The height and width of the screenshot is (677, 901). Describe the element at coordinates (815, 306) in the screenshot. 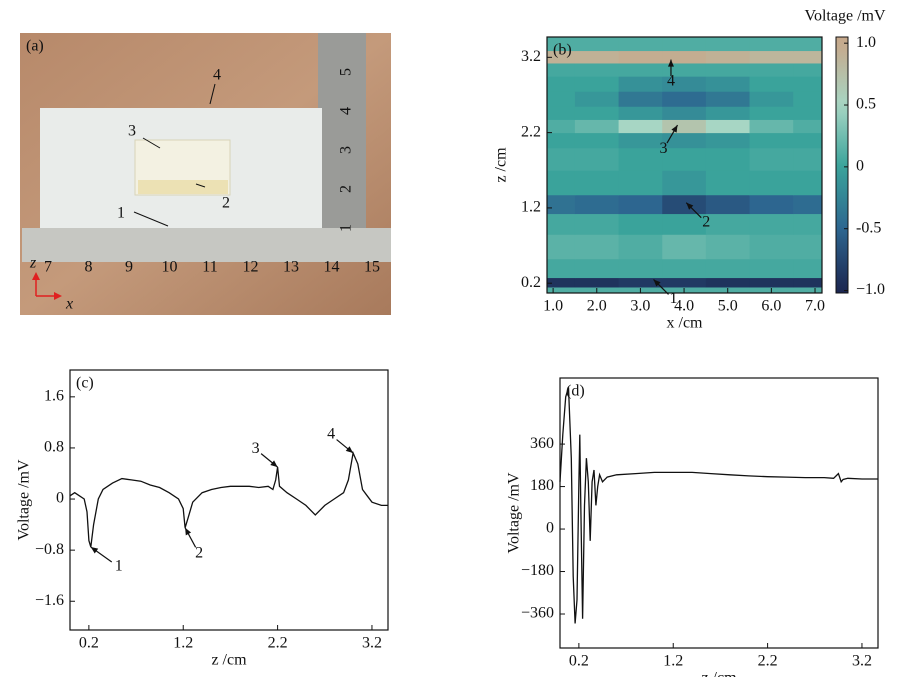

I see `x-tick-label: 7.0` at that location.